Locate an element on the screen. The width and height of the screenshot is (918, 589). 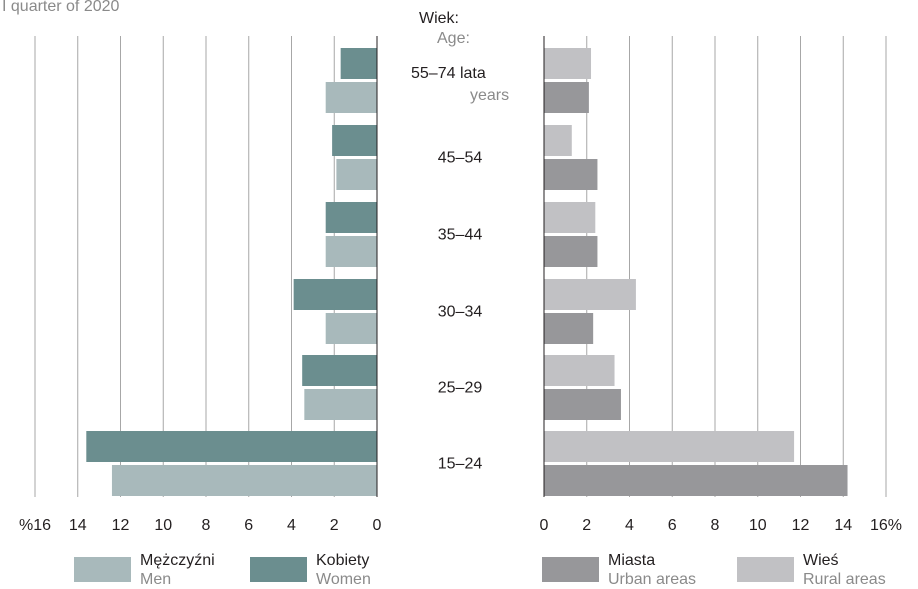
left-tick-label: 10 is located at coordinates (163, 525).